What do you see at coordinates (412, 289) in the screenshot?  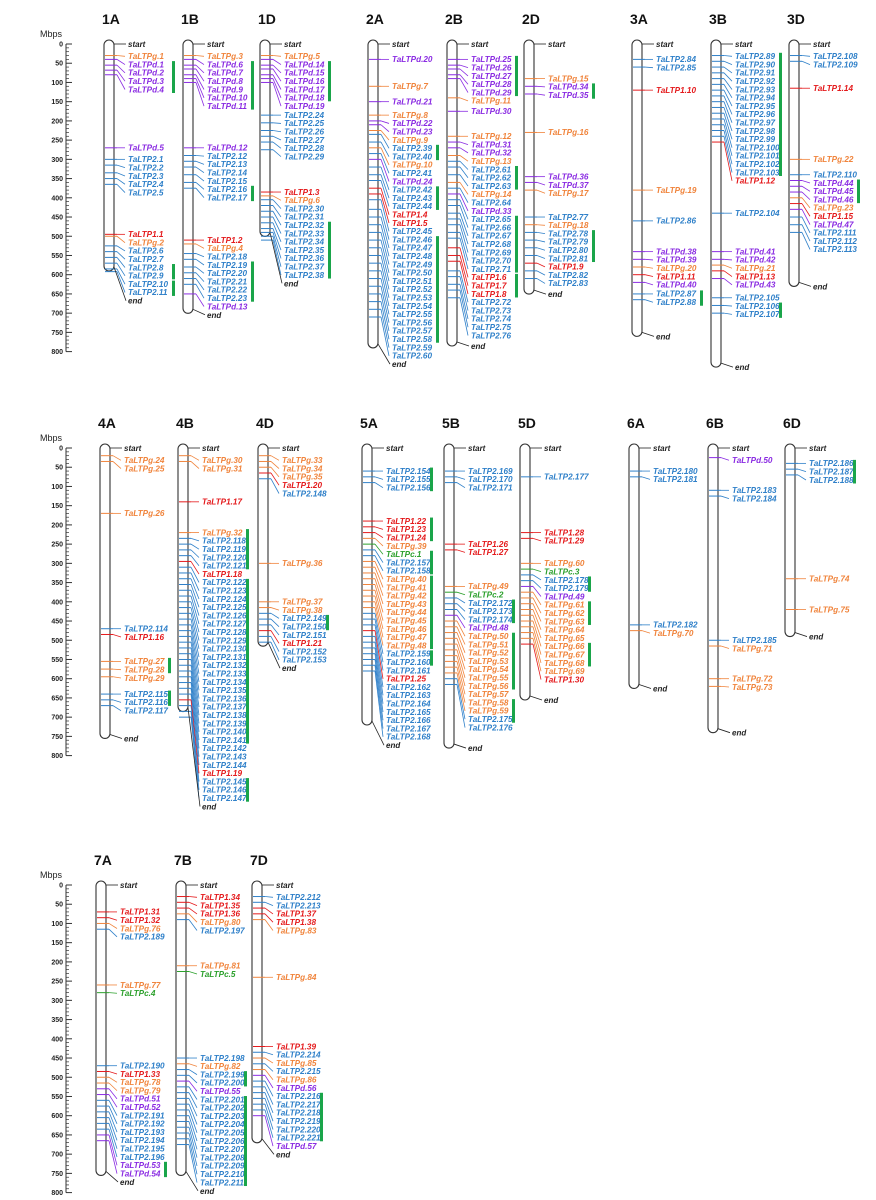 I see `gene-label: TaLTP2.52` at bounding box center [412, 289].